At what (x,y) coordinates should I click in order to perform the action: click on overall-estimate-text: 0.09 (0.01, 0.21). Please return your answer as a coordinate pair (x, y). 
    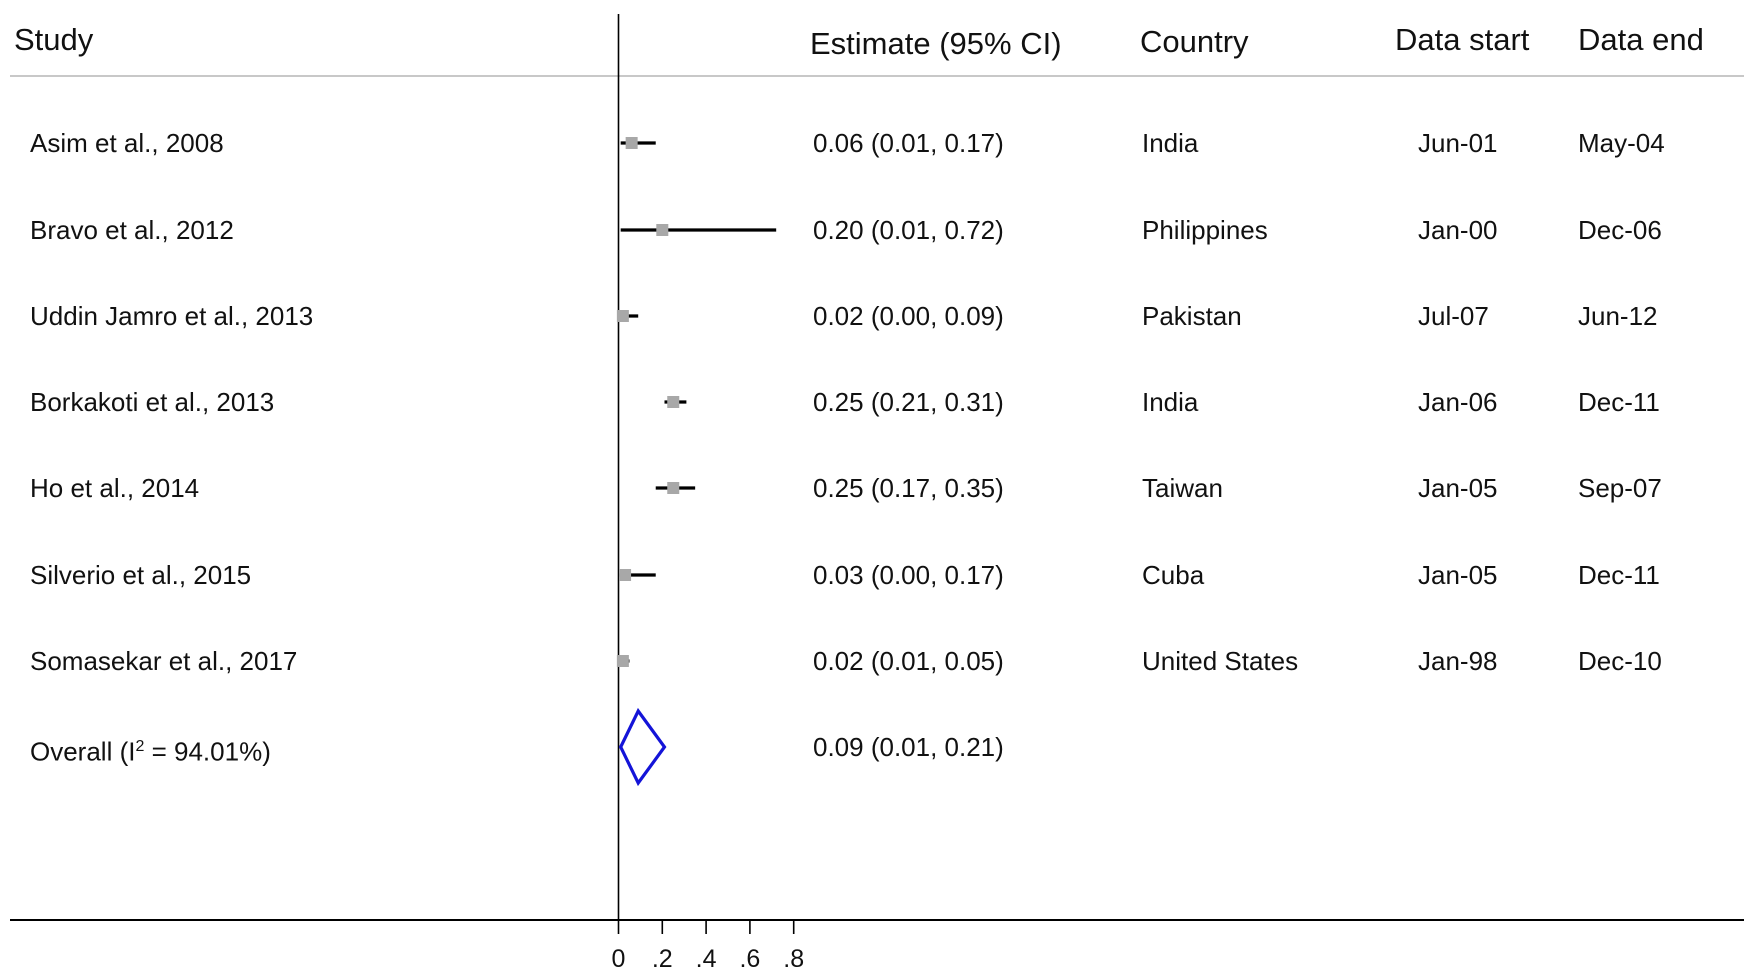
    Looking at the image, I should click on (908, 747).